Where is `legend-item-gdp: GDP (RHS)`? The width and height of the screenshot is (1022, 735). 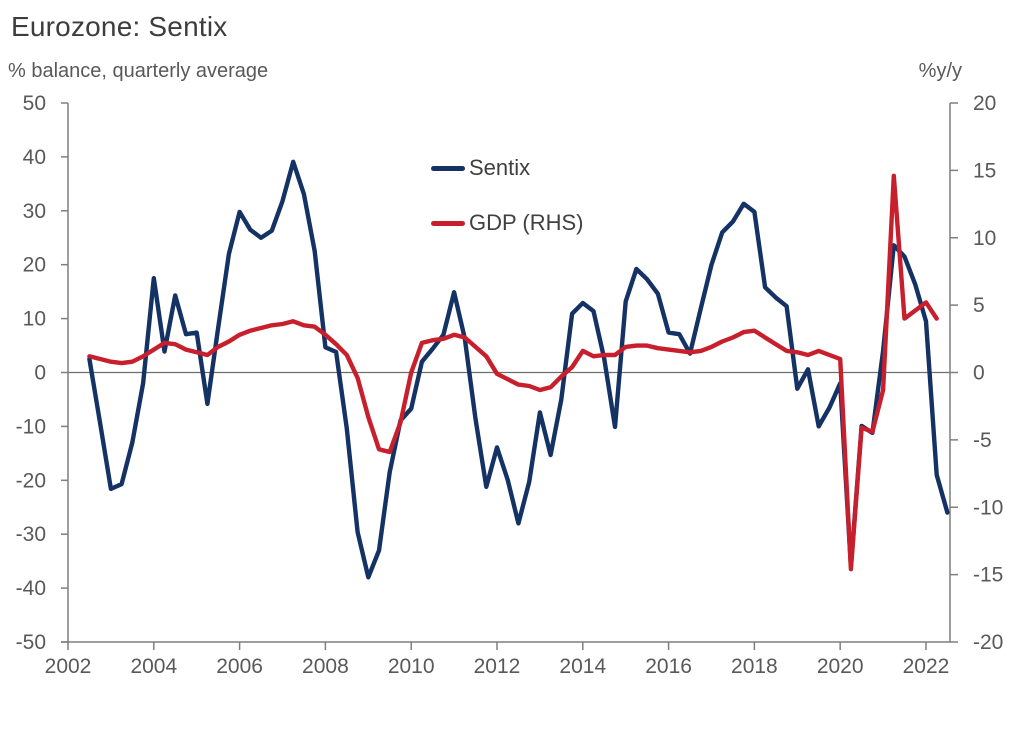
legend-item-gdp: GDP (RHS) is located at coordinates (507, 223).